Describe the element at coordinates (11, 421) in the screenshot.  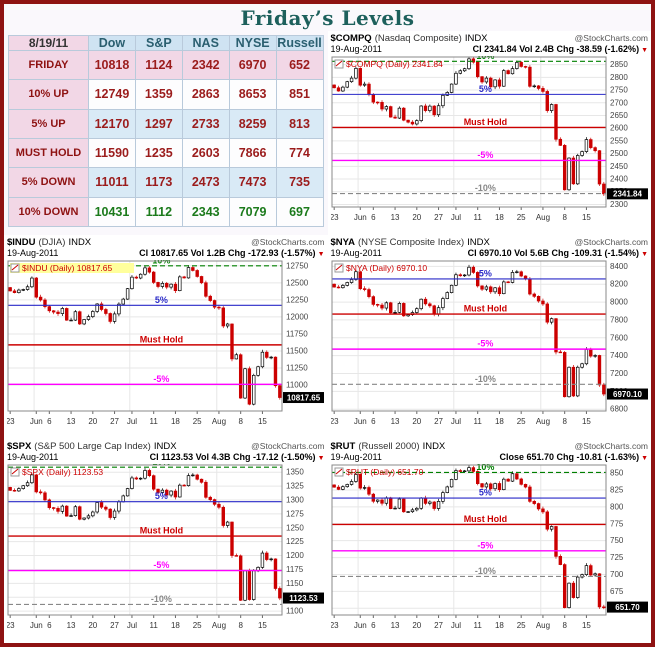
I see `x-axis-label: 23` at that location.